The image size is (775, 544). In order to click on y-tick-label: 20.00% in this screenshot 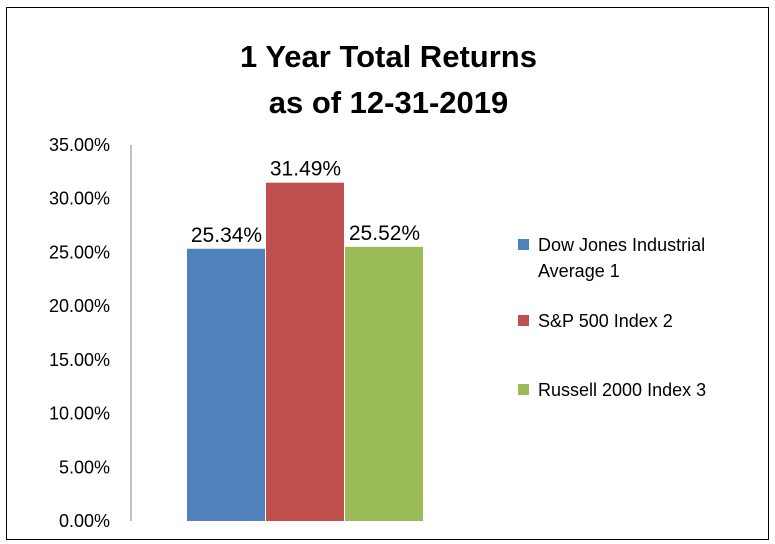, I will do `click(79, 306)`.